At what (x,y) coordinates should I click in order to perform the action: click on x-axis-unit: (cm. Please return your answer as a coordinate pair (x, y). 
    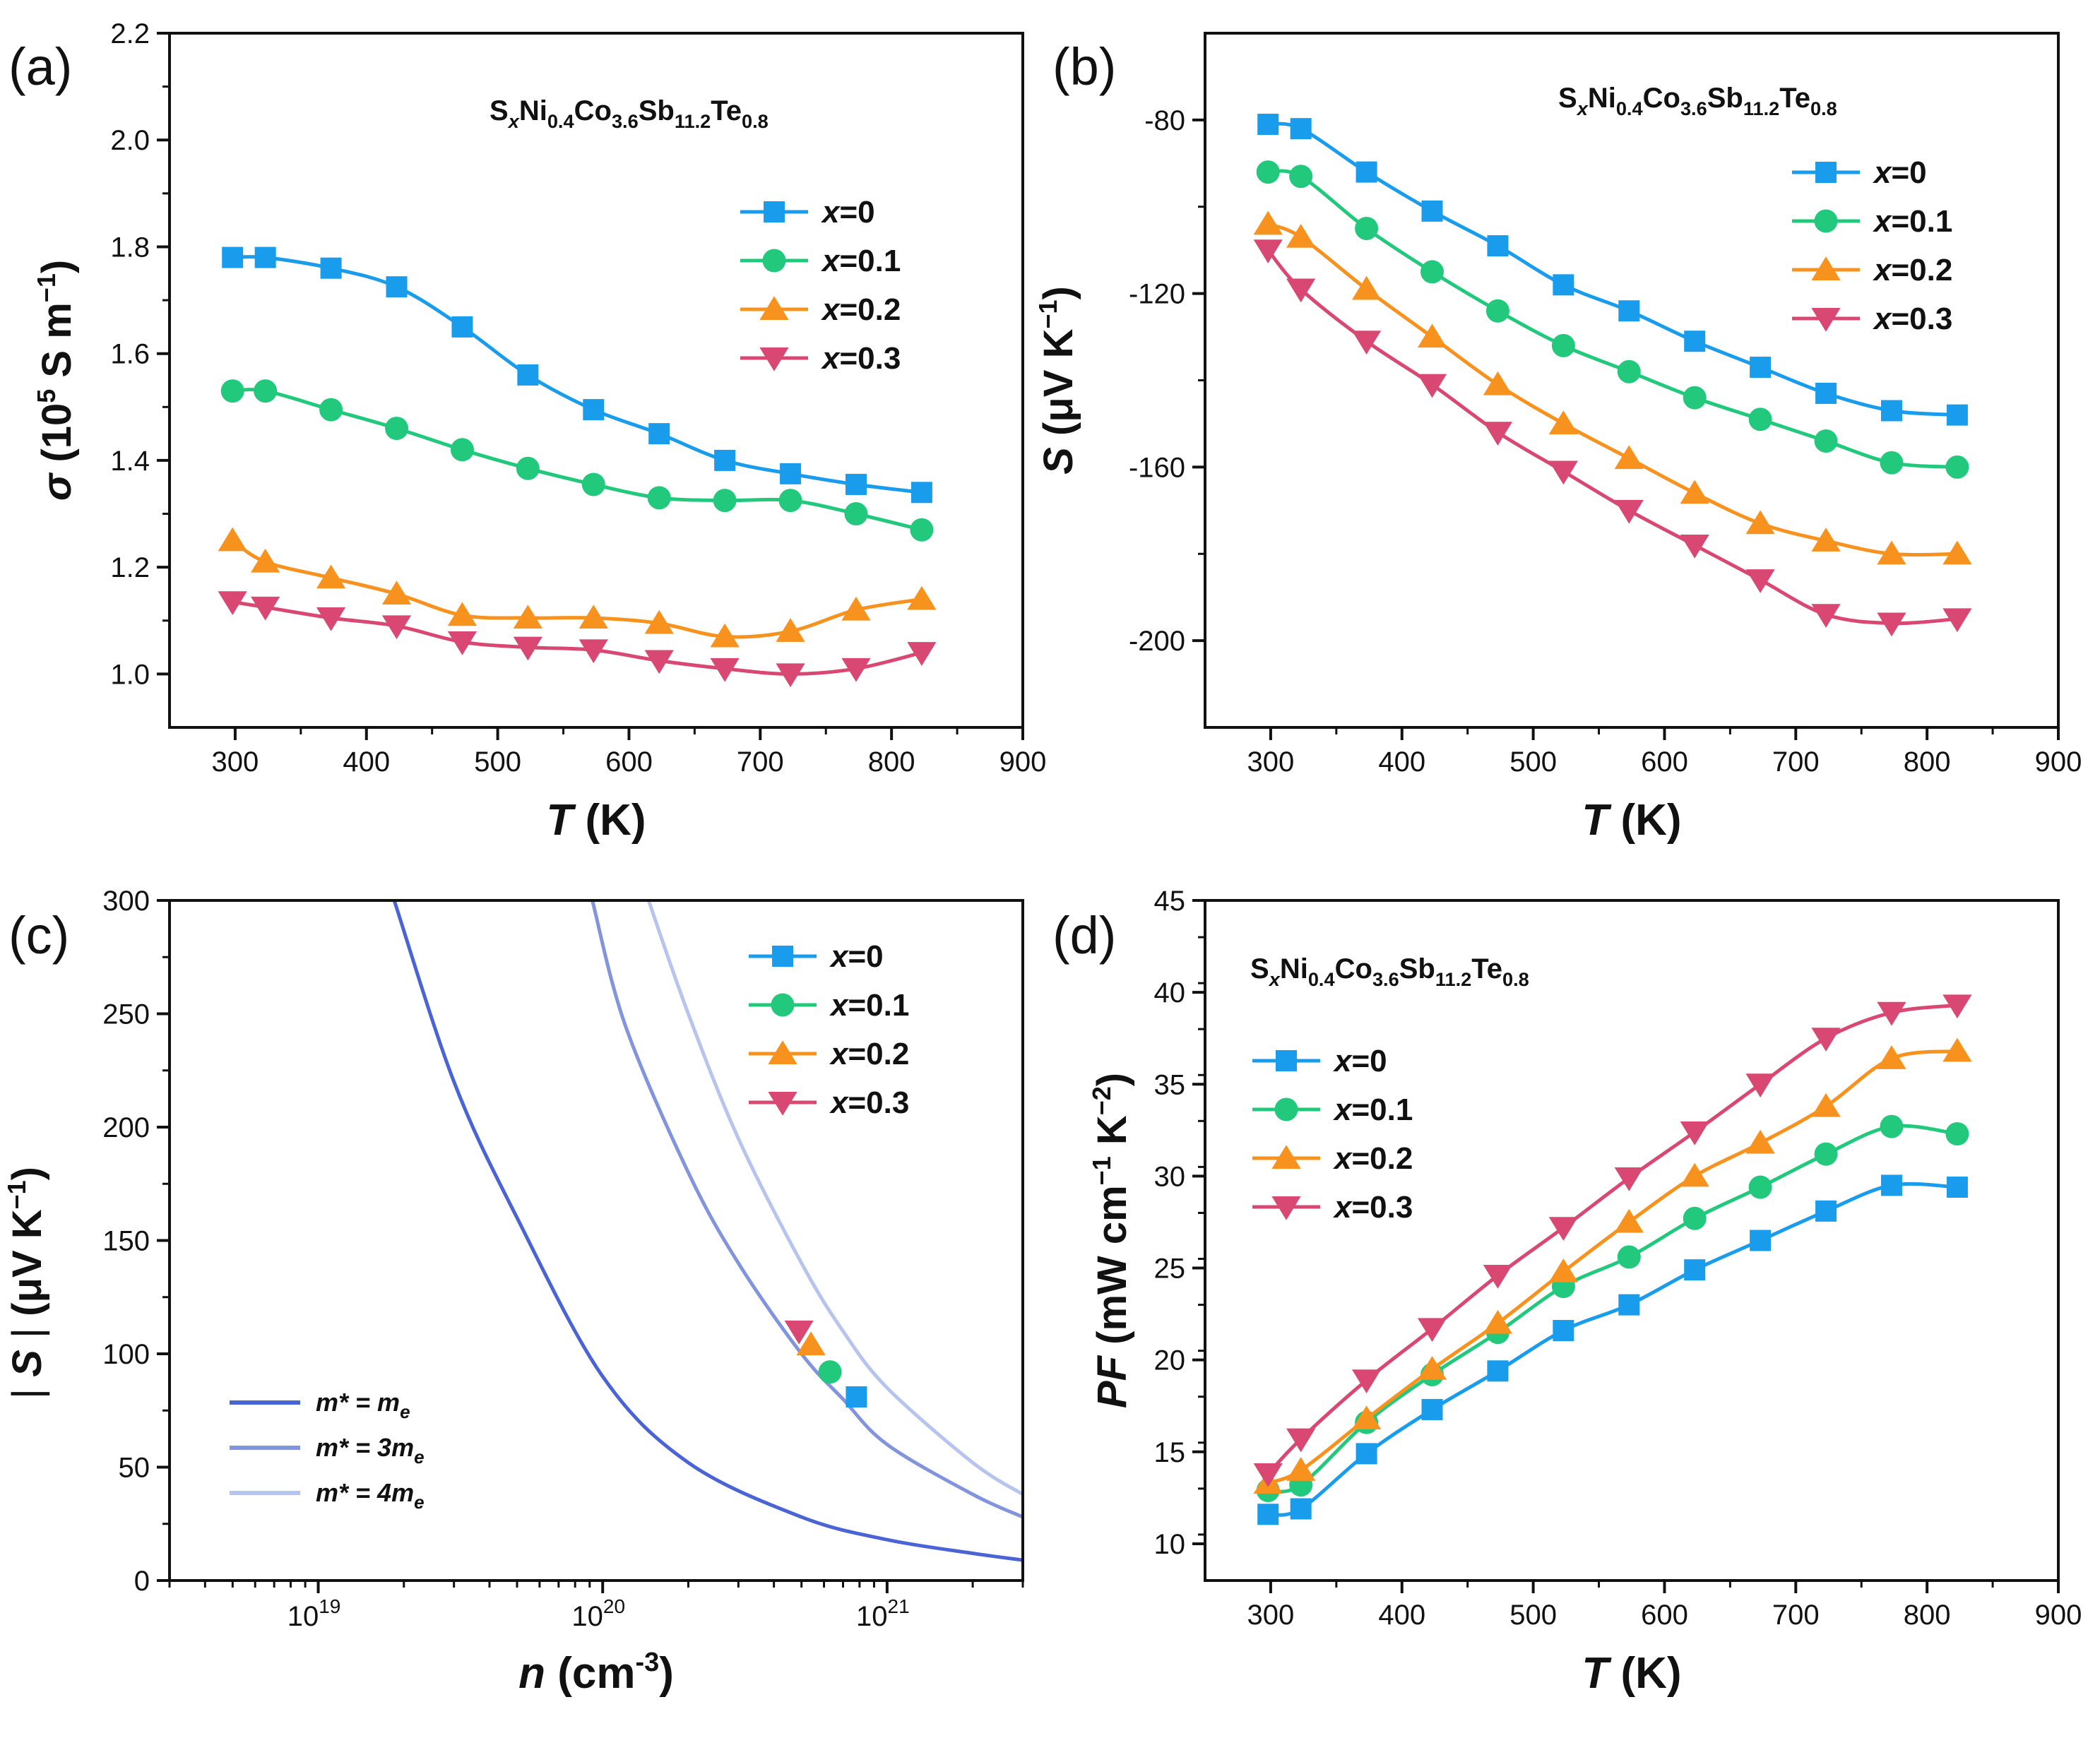
    Looking at the image, I should click on (590, 1673).